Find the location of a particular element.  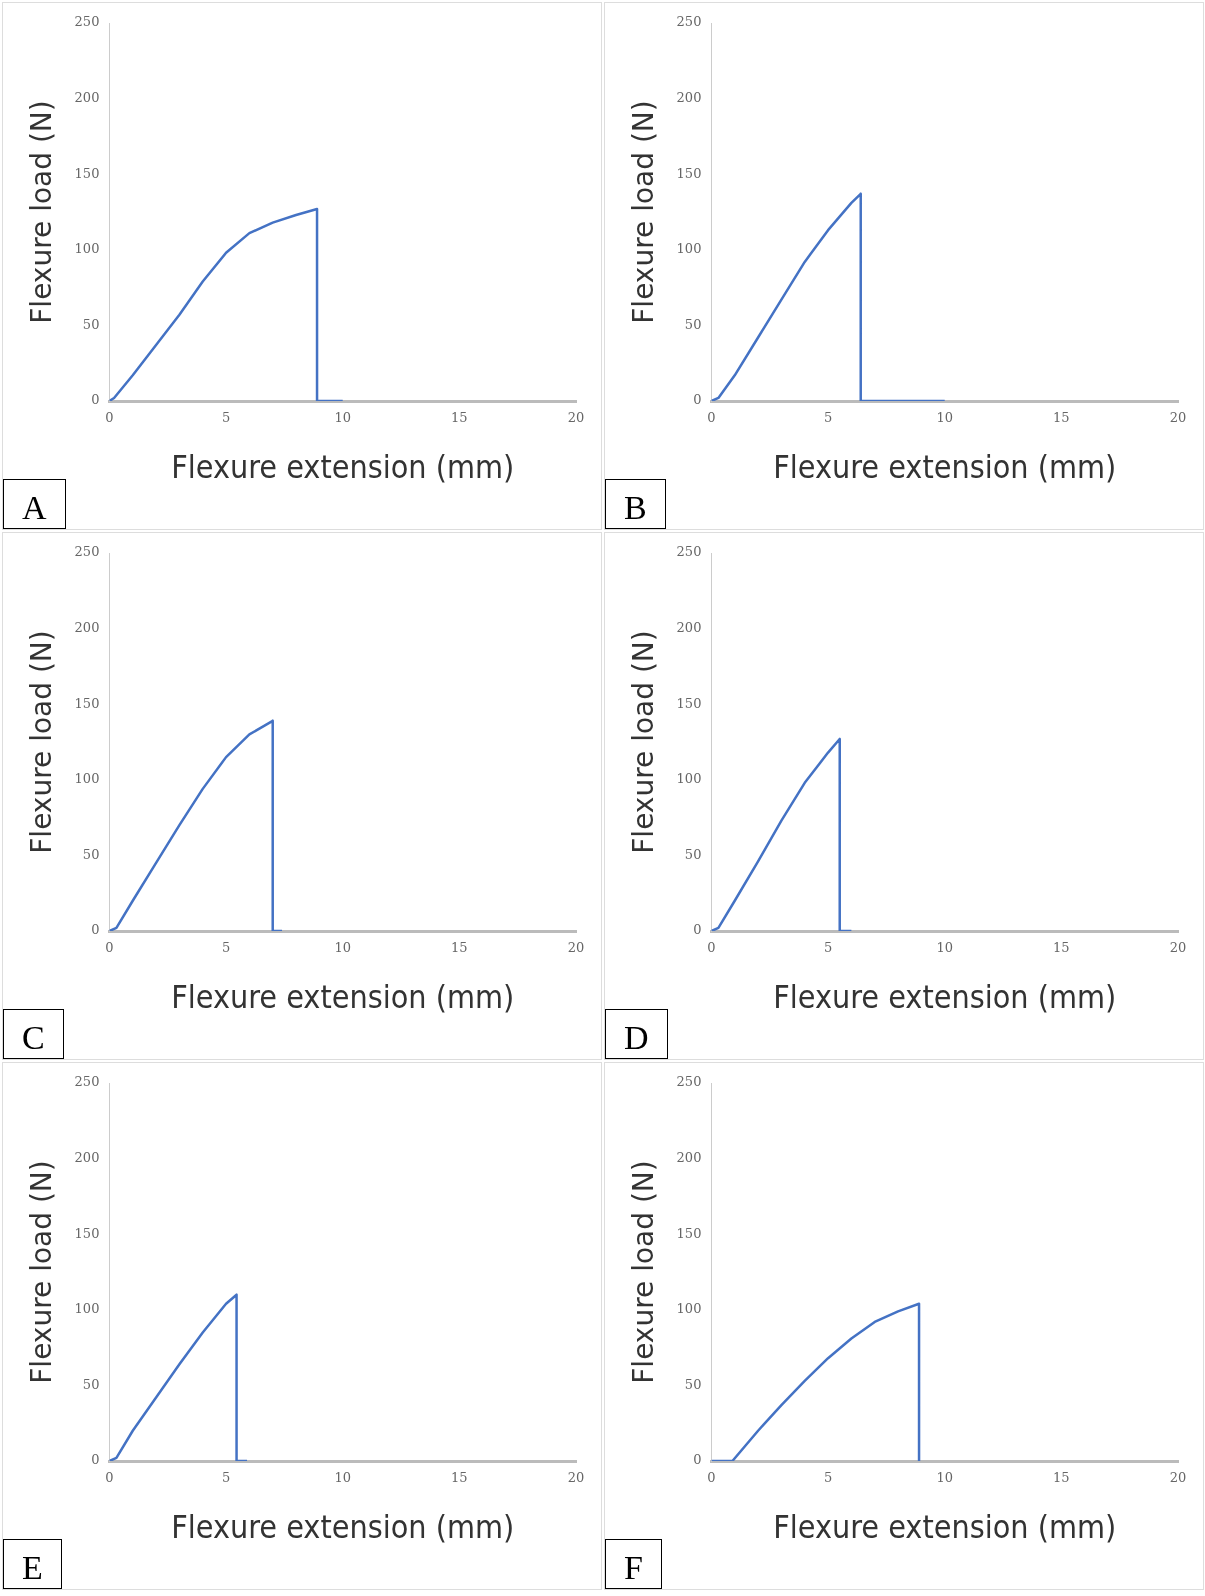

text: D is located at coordinates (636, 1034).